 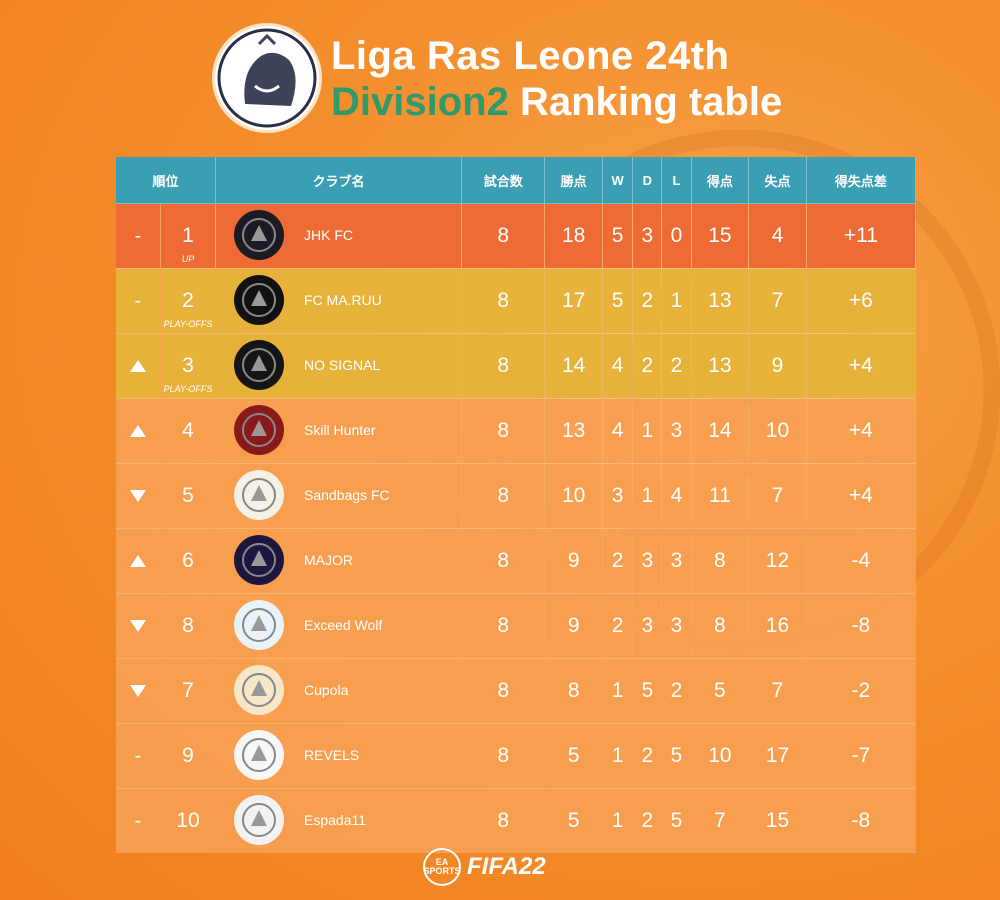 What do you see at coordinates (676, 236) in the screenshot?
I see `losses: 0` at bounding box center [676, 236].